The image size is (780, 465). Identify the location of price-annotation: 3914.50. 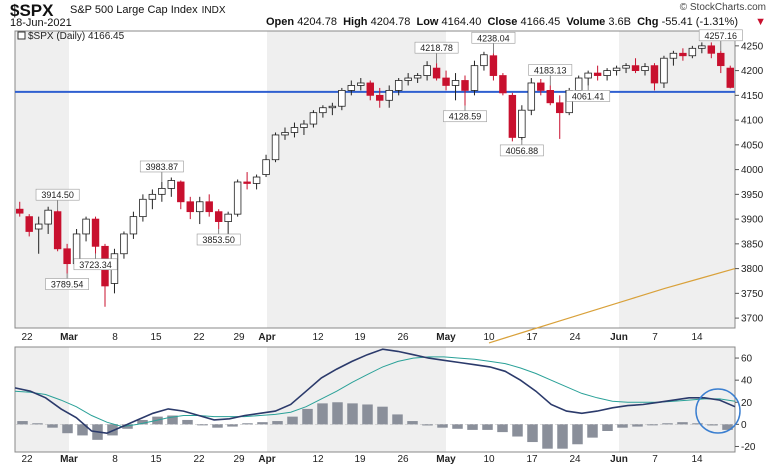
(57, 199).